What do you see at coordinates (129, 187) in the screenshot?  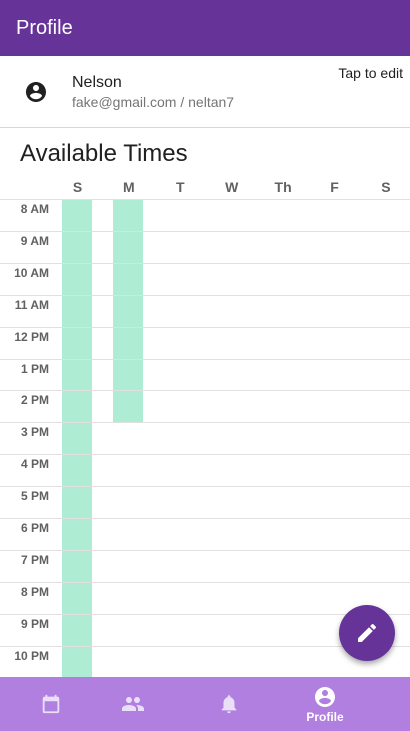 I see `day-header: M` at bounding box center [129, 187].